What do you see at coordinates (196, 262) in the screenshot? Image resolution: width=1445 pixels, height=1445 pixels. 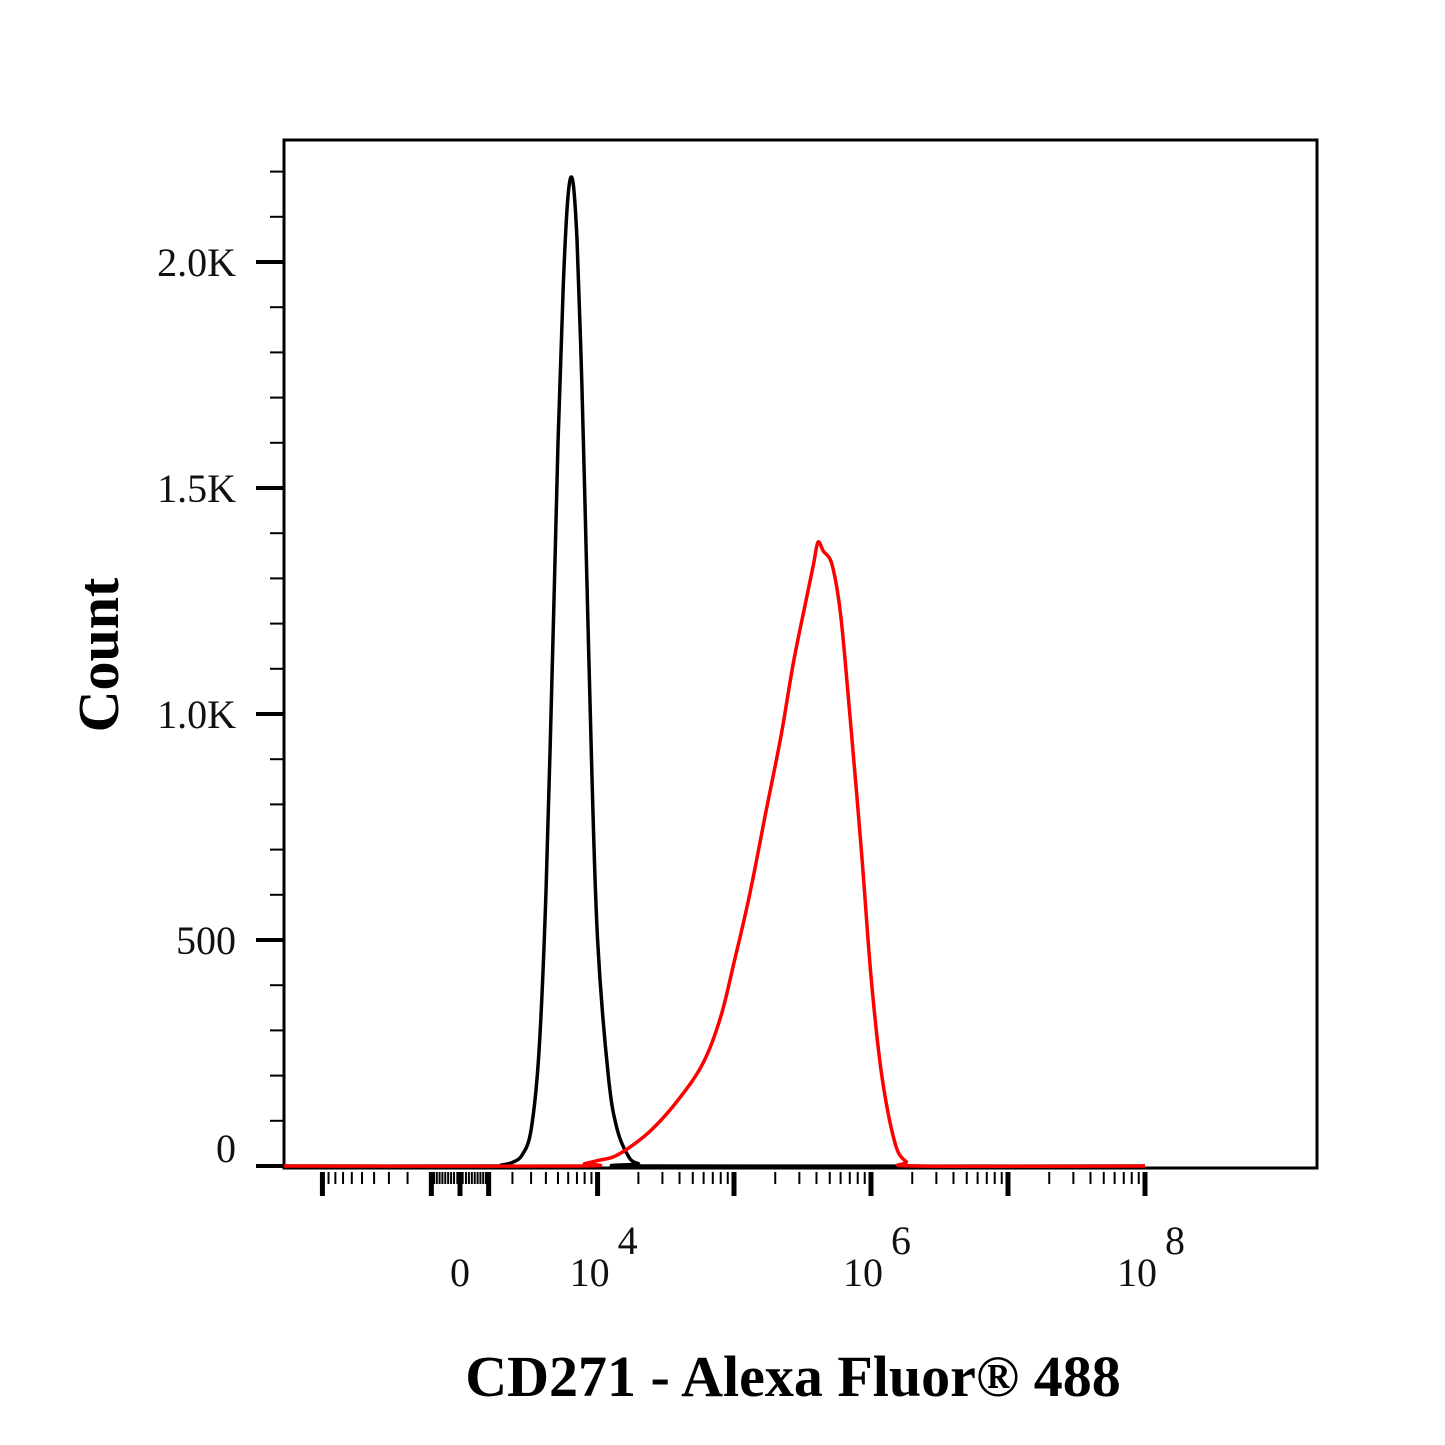 I see `y-tick-label: 2.0K` at bounding box center [196, 262].